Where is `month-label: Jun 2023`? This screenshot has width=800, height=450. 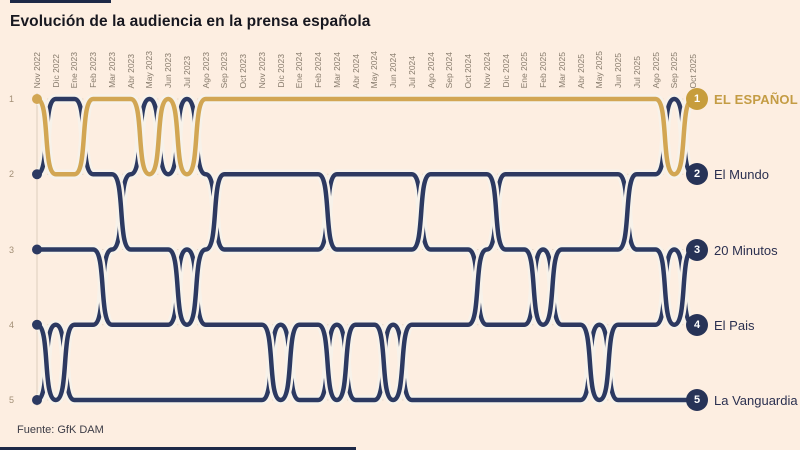 month-label: Jun 2023 is located at coordinates (168, 70).